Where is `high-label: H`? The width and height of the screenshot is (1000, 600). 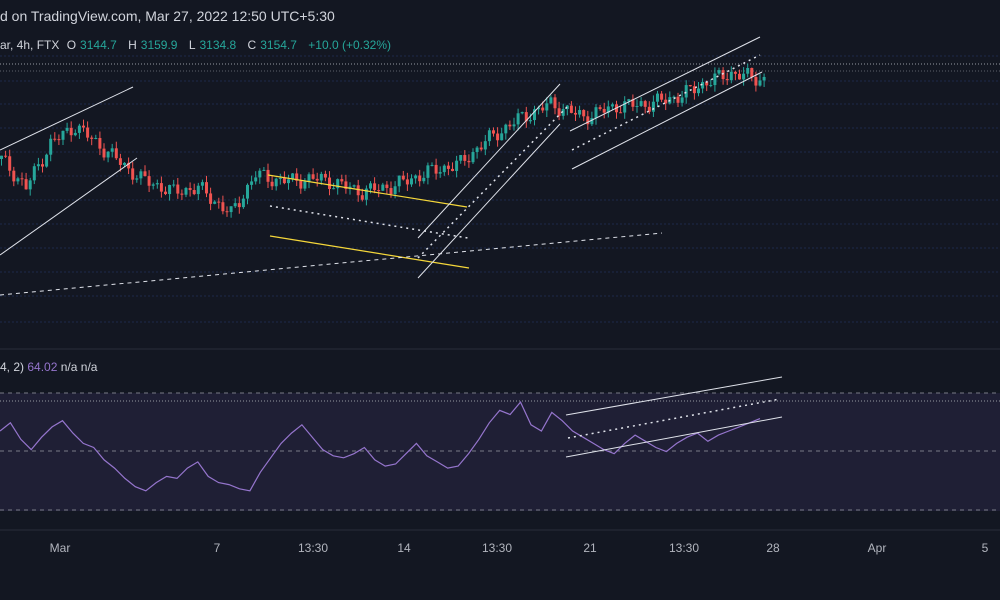 high-label: H is located at coordinates (132, 45).